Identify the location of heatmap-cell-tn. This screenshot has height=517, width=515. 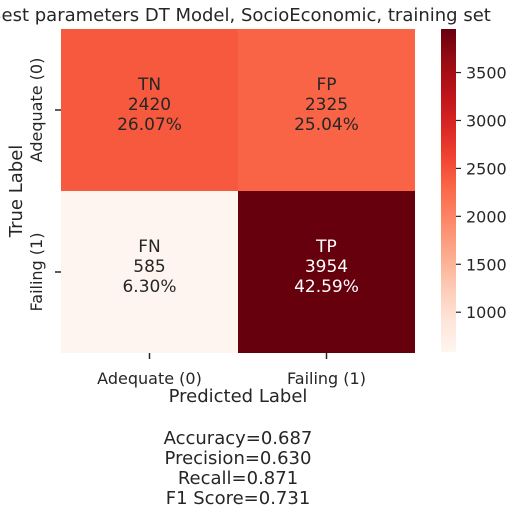
(149, 110).